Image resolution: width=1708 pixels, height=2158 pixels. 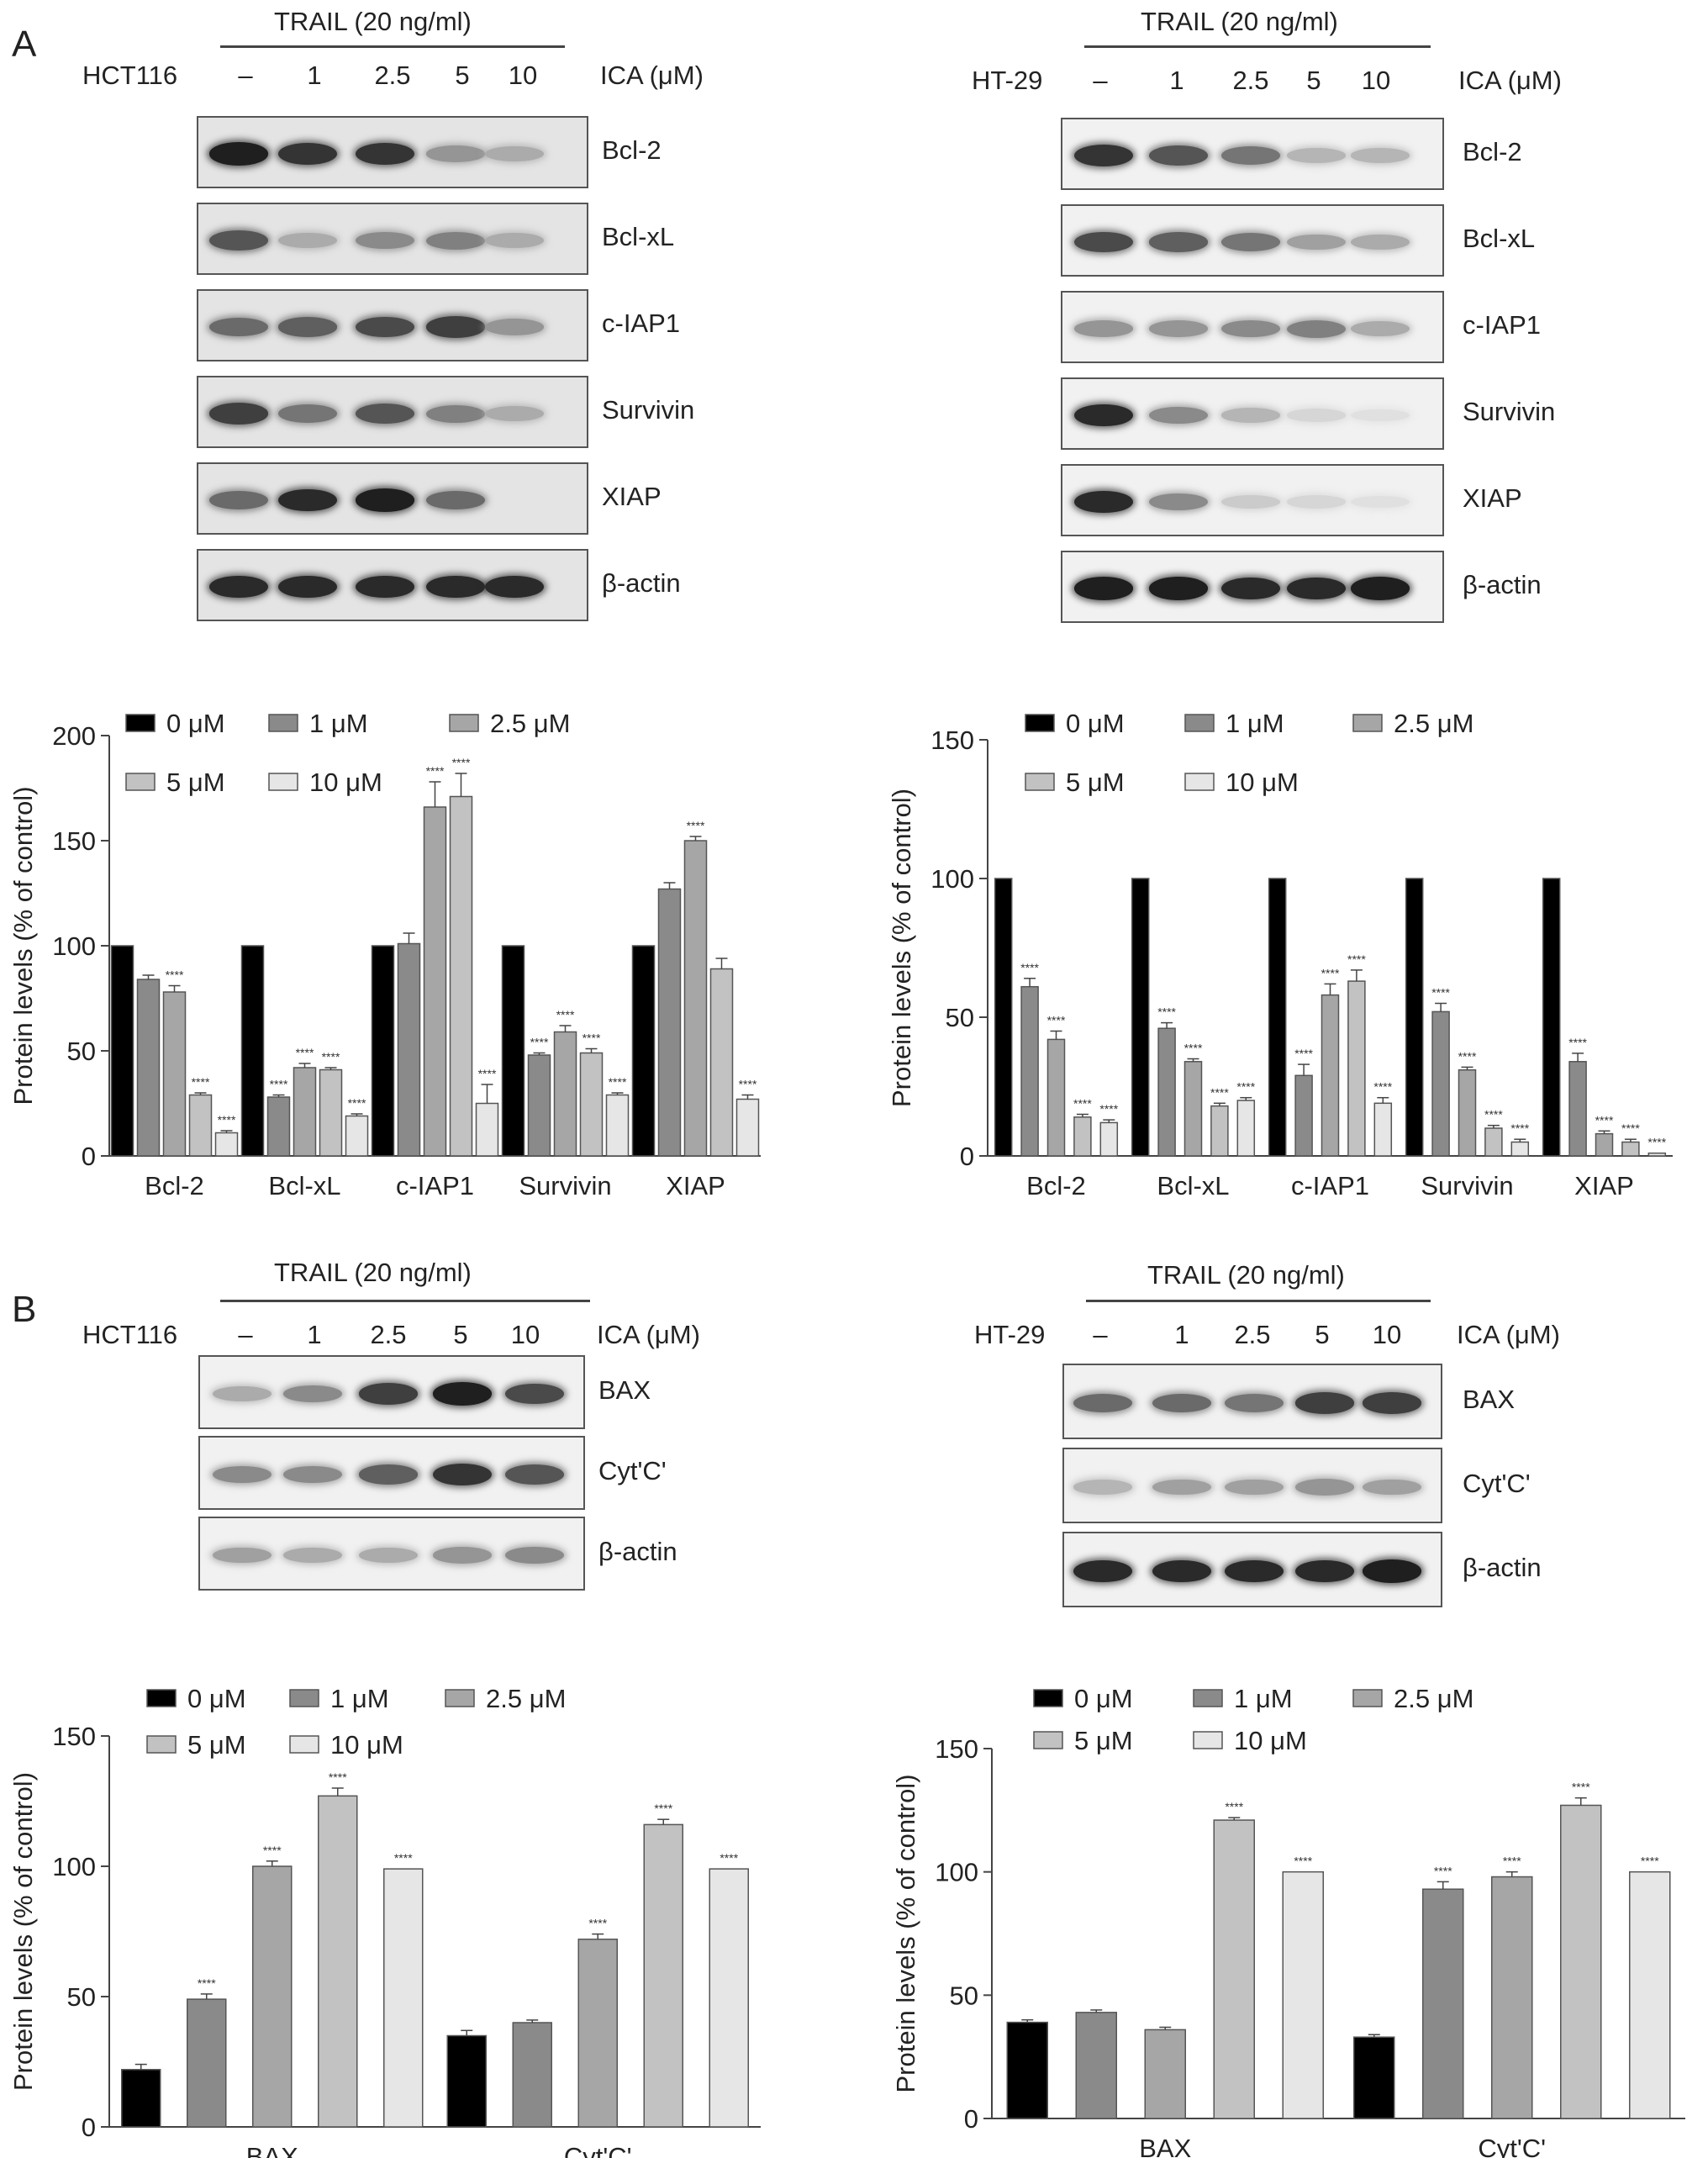 What do you see at coordinates (526, 1698) in the screenshot?
I see `legend-label: 2.5 μM` at bounding box center [526, 1698].